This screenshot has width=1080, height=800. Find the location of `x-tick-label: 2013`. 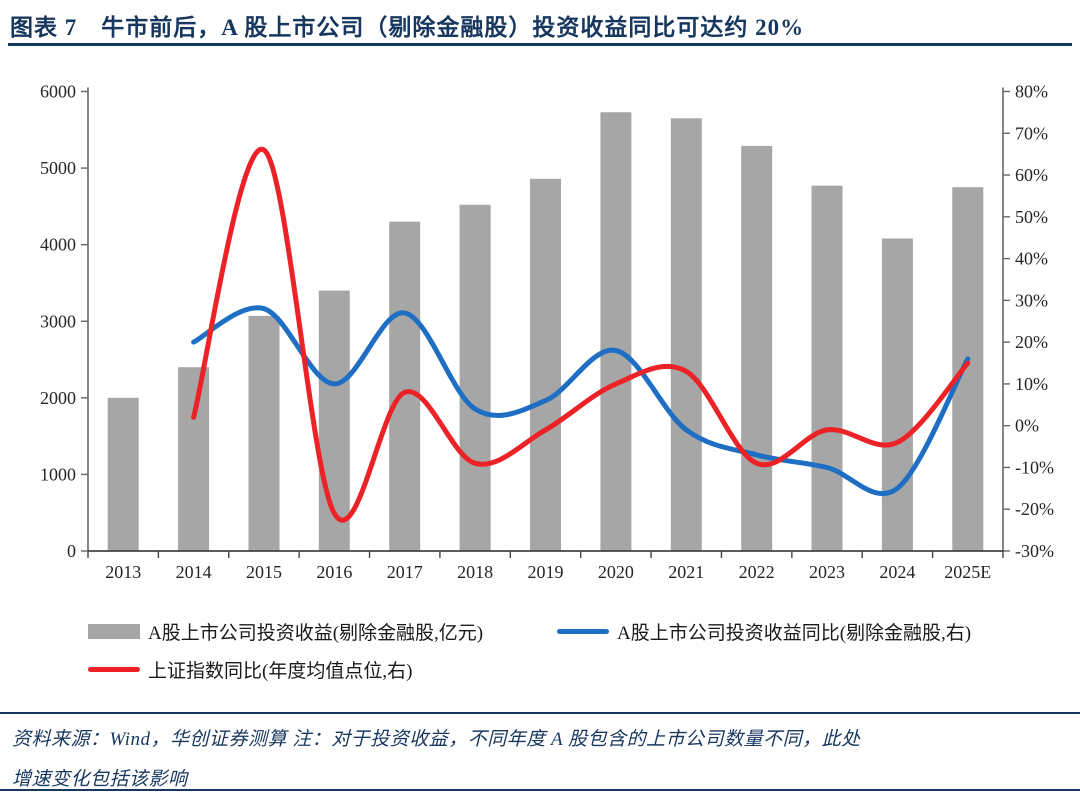

x-tick-label: 2013 is located at coordinates (123, 572).